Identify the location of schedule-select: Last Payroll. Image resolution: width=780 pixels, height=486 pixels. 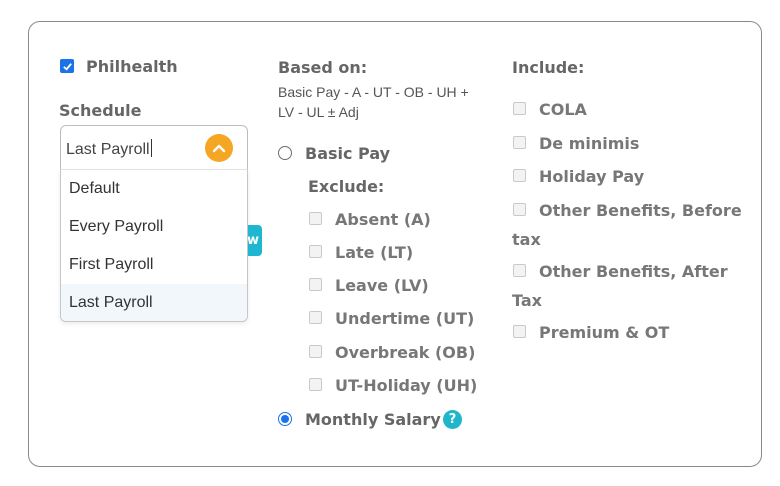
(154, 147).